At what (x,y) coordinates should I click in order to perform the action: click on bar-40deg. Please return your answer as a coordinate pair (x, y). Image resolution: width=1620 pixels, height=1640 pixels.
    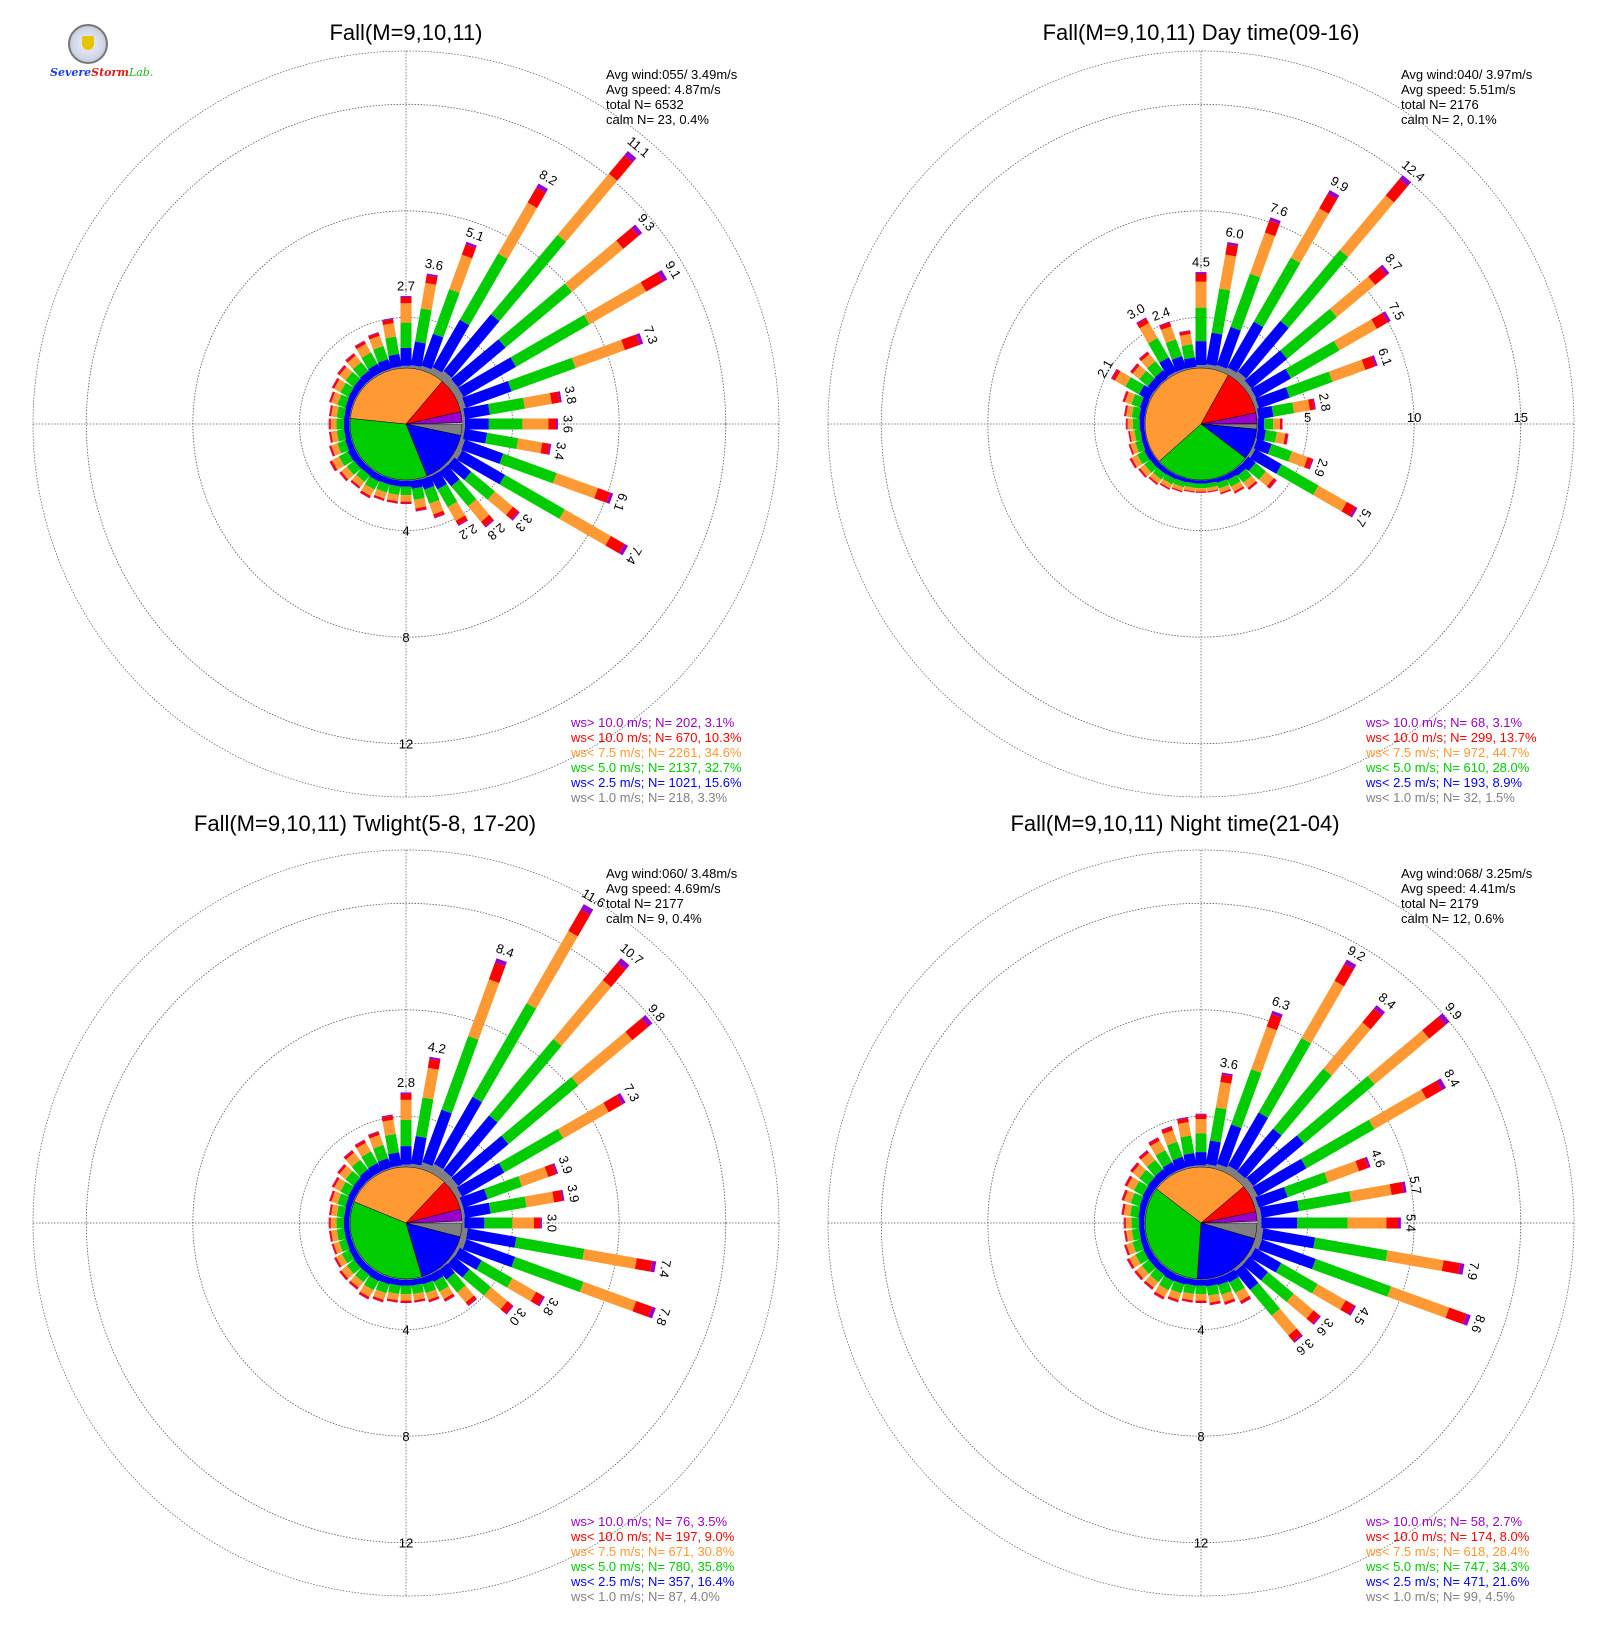
    Looking at the image, I should click on (537, 268).